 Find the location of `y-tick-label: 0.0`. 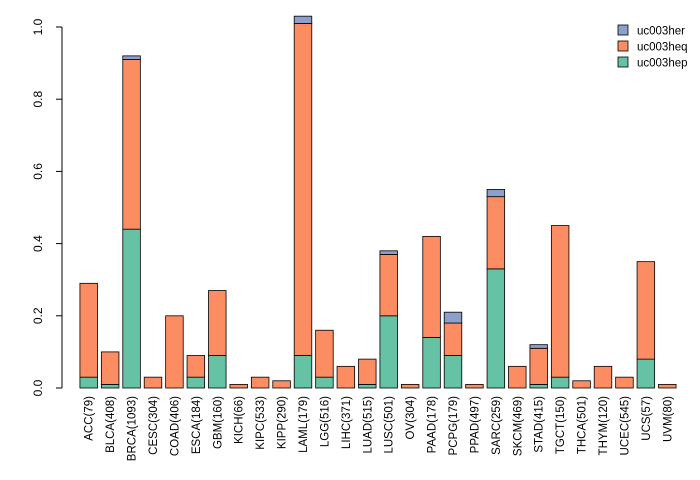

y-tick-label: 0.0 is located at coordinates (38, 387).